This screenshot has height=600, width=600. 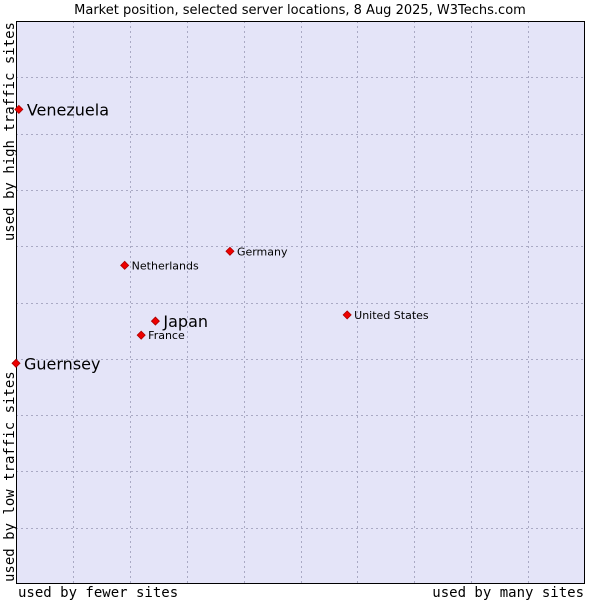 I want to click on y-axis-label-bottom: used by low traffic sites, so click(x=10, y=476).